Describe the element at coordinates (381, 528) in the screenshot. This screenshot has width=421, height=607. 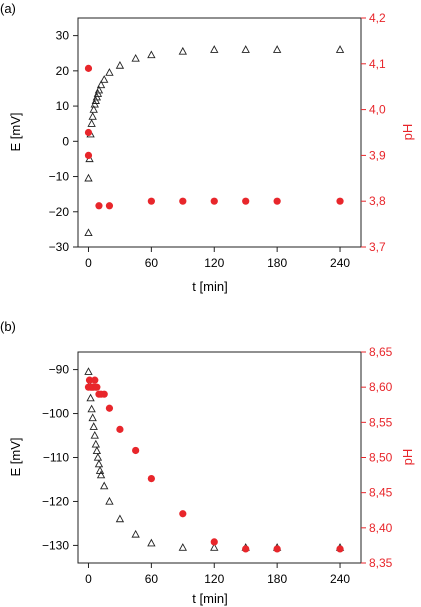
I see `right-tick-label: 8,40` at that location.